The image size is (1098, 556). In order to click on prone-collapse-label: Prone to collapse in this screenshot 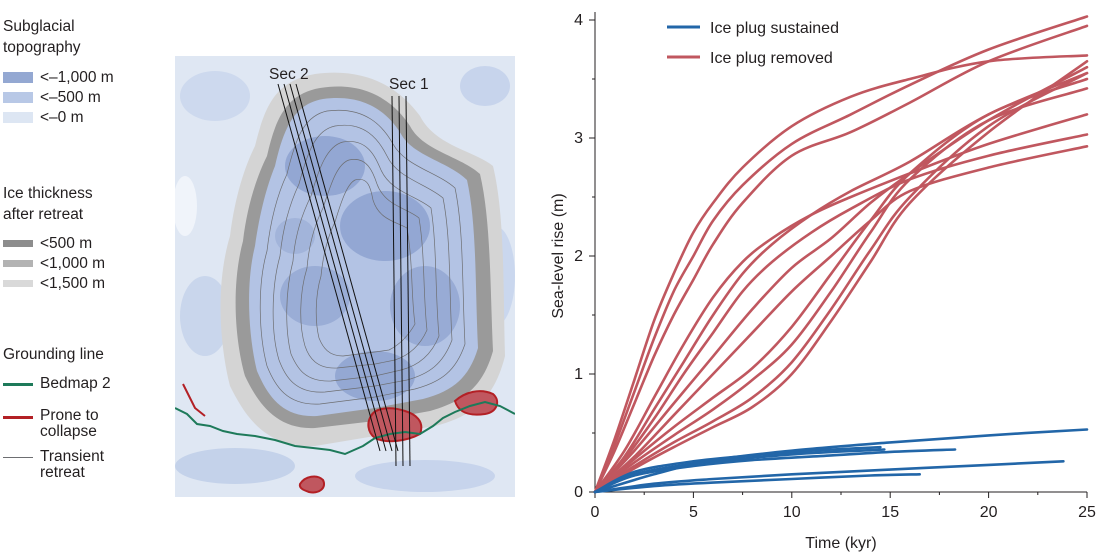, I will do `click(69, 424)`.